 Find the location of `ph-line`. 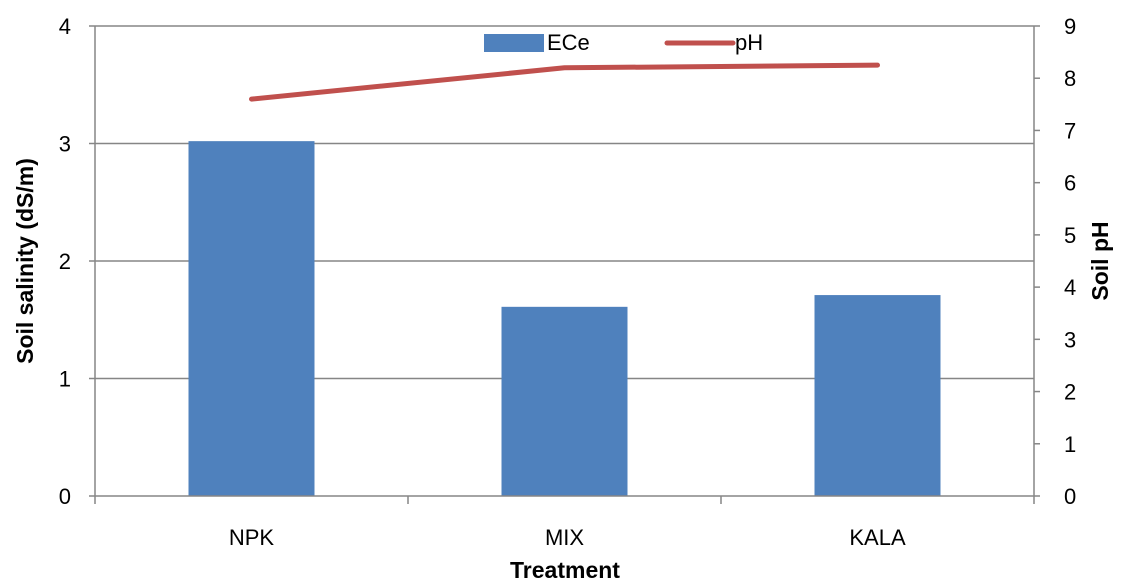

ph-line is located at coordinates (564, 82).